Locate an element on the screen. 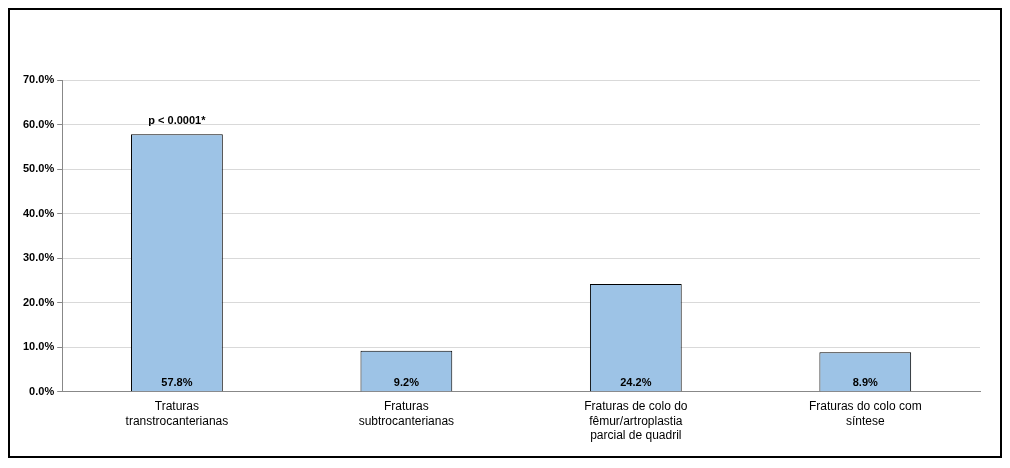 The image size is (1010, 468). x-tick-label: Fraturas do colo com síntese is located at coordinates (865, 413).